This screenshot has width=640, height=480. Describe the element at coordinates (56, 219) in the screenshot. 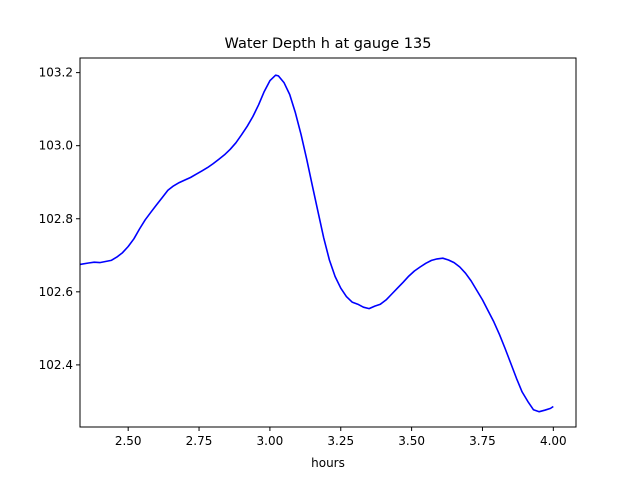

I see `y-tick-label: 102.8` at that location.